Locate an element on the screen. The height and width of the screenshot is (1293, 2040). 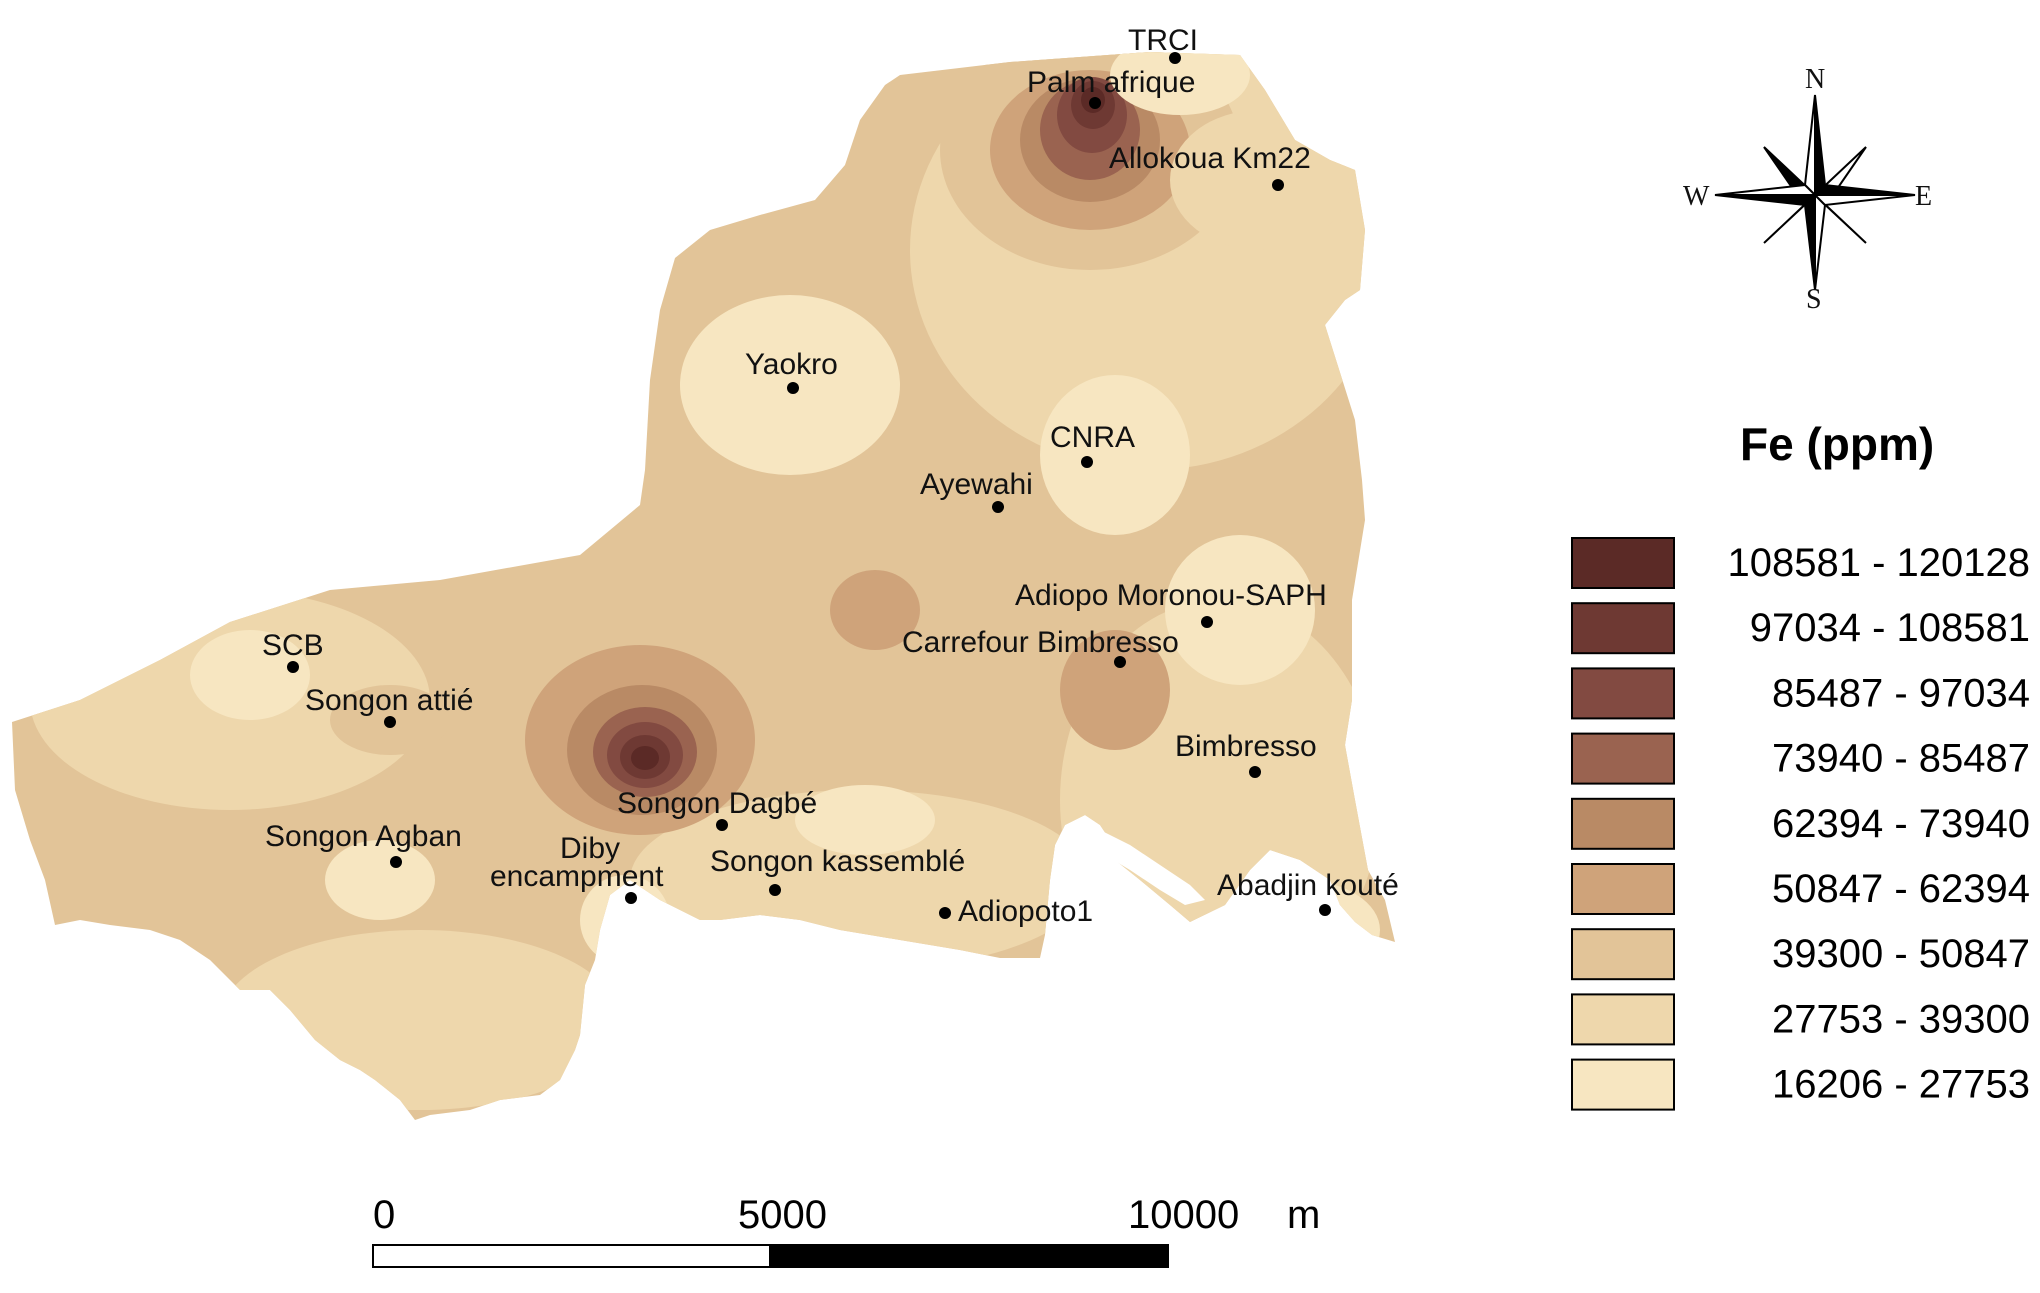
compass-east: E is located at coordinates (1923, 196).